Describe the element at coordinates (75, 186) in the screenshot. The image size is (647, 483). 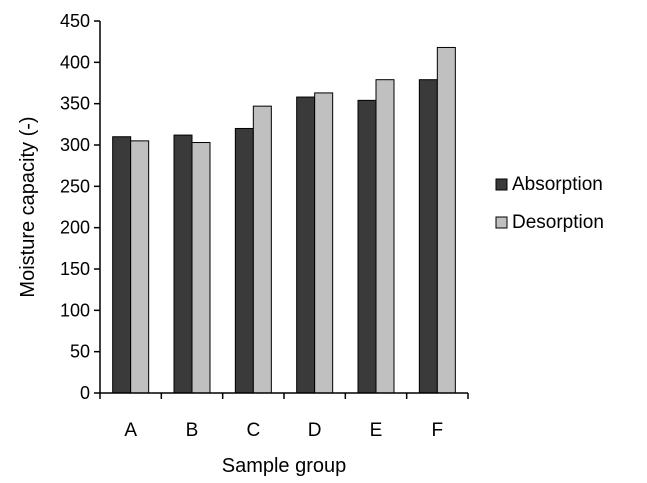
I see `y-tick-label: 250` at that location.